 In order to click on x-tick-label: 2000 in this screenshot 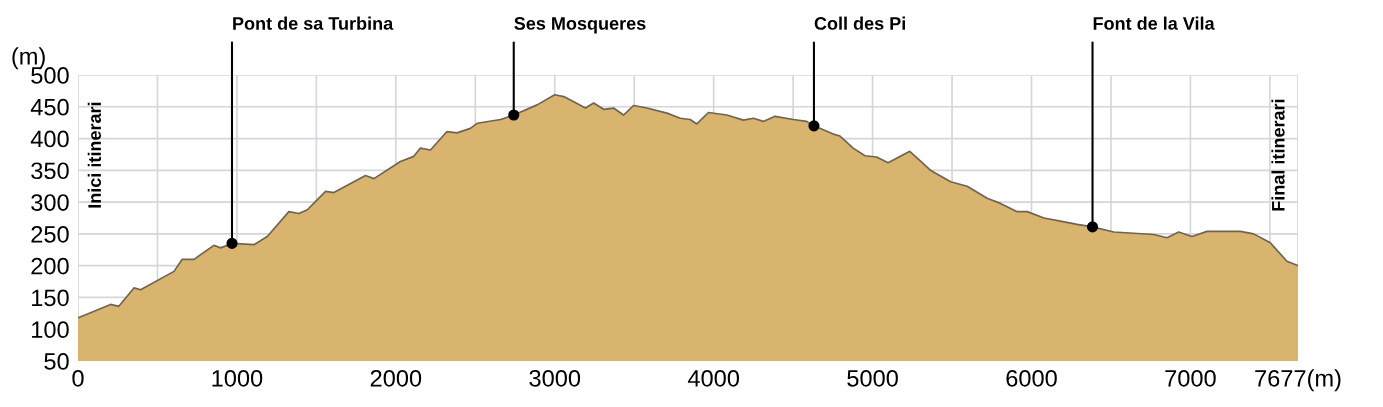, I will do `click(396, 378)`.